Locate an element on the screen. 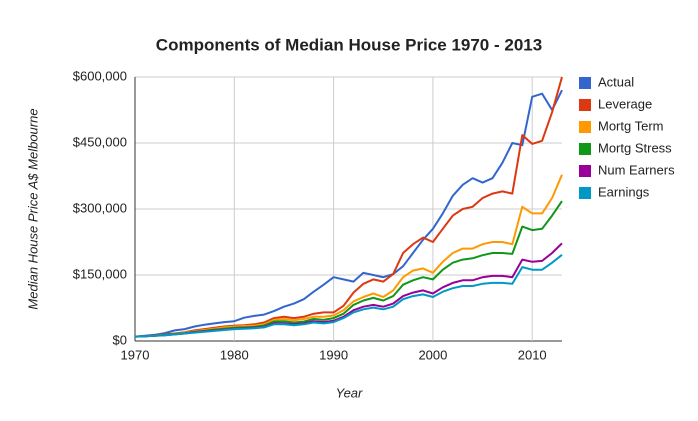  x-axis-title: Year is located at coordinates (349, 392).